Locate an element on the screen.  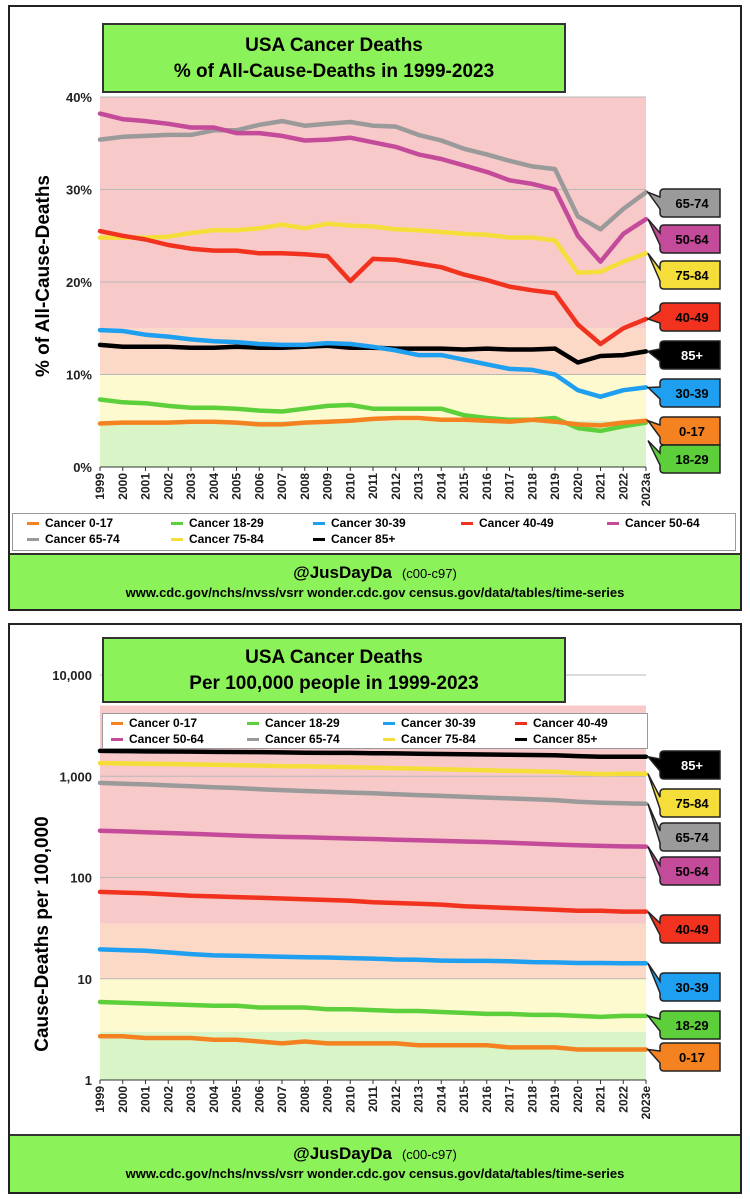
legend-item-c30-39: Cancer 30-39 is located at coordinates (359, 523).